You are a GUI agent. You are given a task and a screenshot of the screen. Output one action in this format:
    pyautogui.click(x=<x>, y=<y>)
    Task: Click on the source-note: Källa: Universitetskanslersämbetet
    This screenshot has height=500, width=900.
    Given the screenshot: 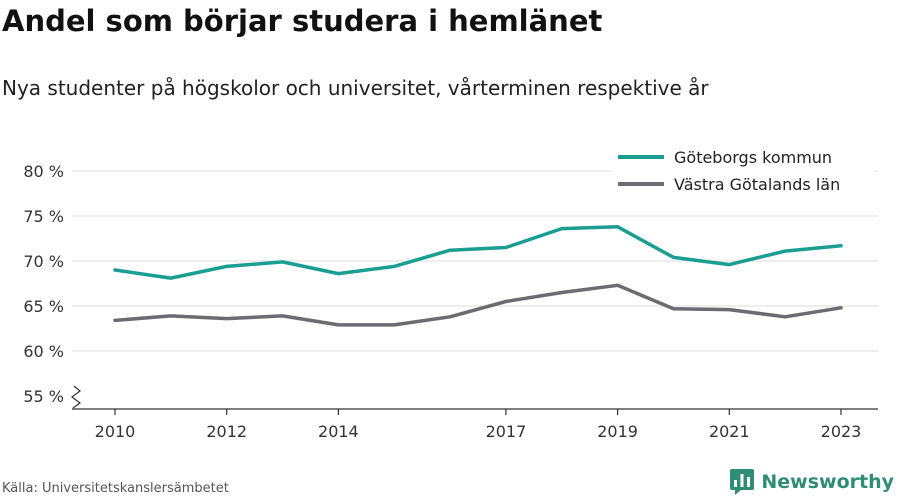 What is the action you would take?
    pyautogui.click(x=115, y=488)
    